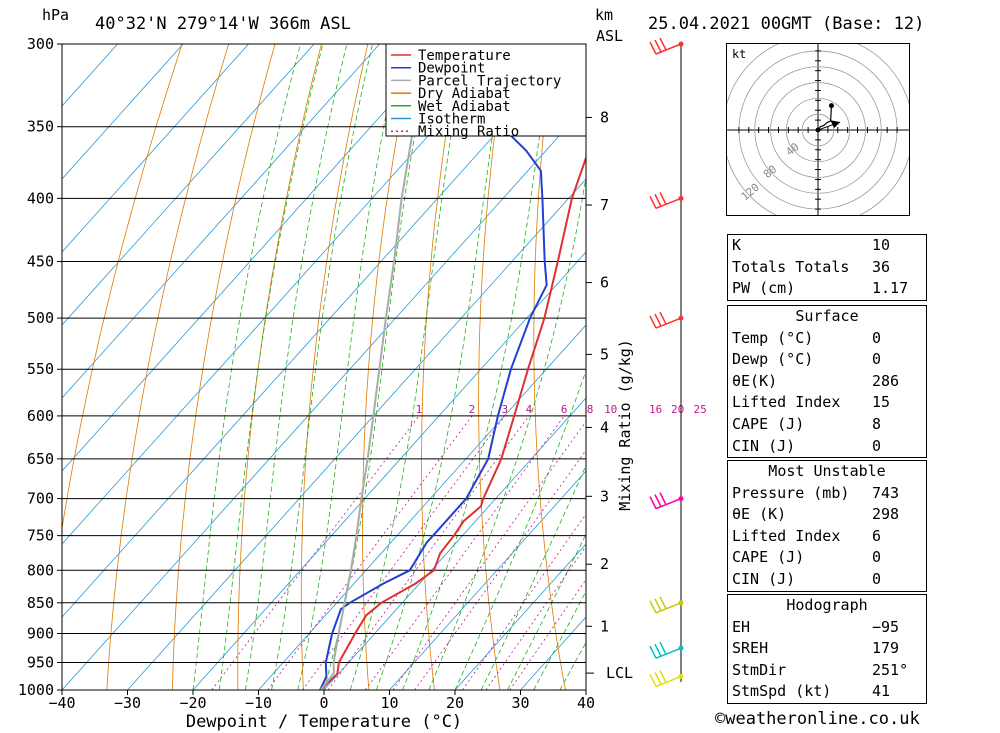 This screenshot has width=1000, height=733. What do you see at coordinates (655, 409) in the screenshot?
I see `mixing-ratio-label: 16` at bounding box center [655, 409].